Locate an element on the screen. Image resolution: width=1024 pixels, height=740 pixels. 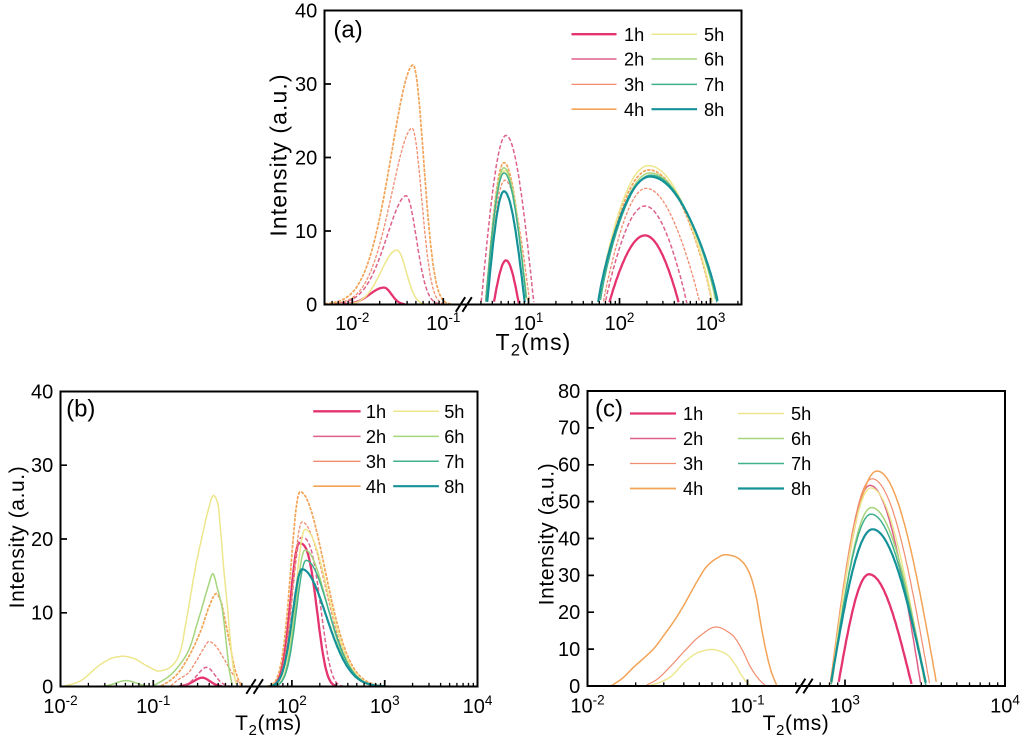
svg-text: 80 is located at coordinates (569, 392).